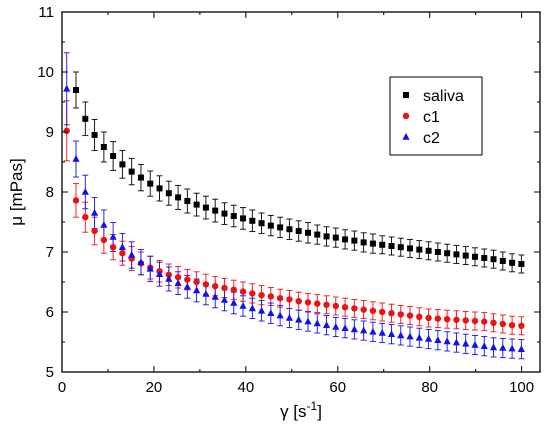 This screenshot has width=550, height=435. What do you see at coordinates (406, 116) in the screenshot?
I see `legend-marker-c1` at bounding box center [406, 116].